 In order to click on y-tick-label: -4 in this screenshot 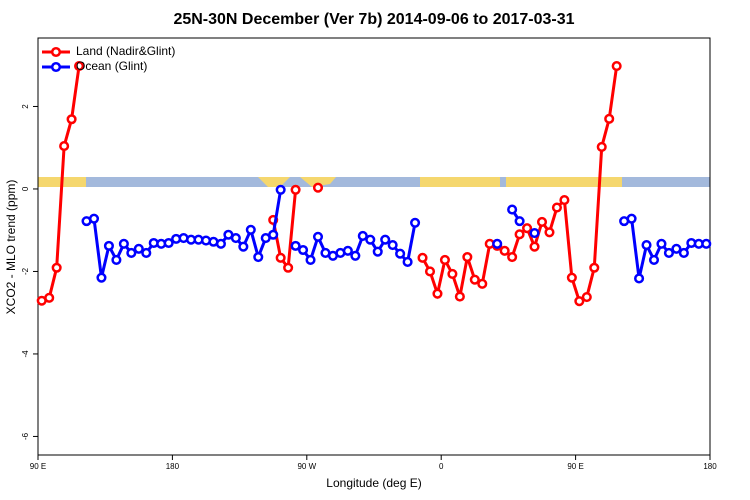, I will do `click(25, 354)`.